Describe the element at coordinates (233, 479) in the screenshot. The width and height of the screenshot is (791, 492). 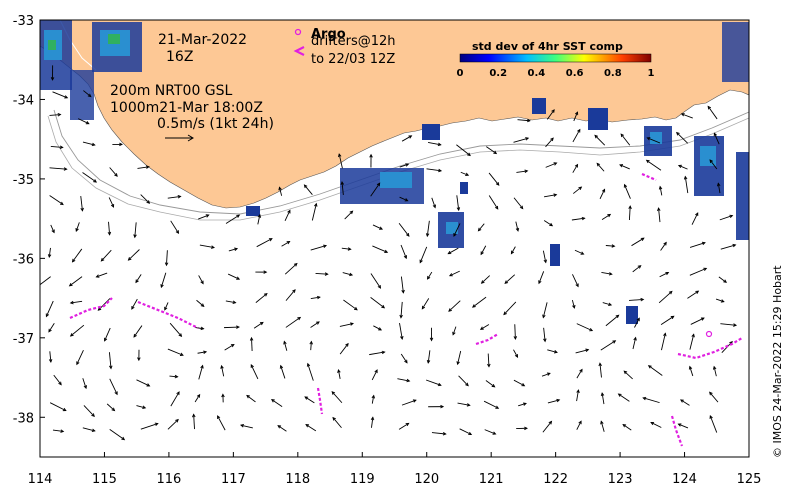
I see `x-tick-label: 117` at that location.